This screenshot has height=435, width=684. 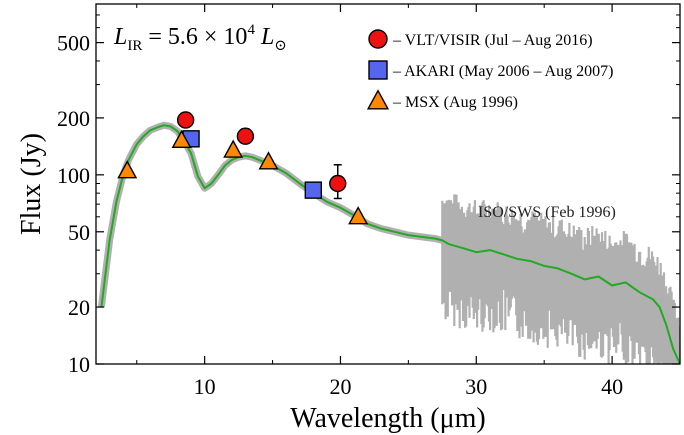 What do you see at coordinates (73, 43) in the screenshot?
I see `y-tick-label: 500` at bounding box center [73, 43].